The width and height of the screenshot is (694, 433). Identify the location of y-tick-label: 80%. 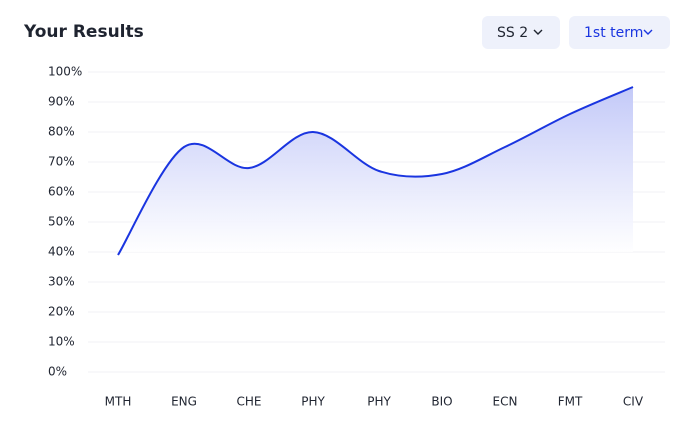
(61, 132).